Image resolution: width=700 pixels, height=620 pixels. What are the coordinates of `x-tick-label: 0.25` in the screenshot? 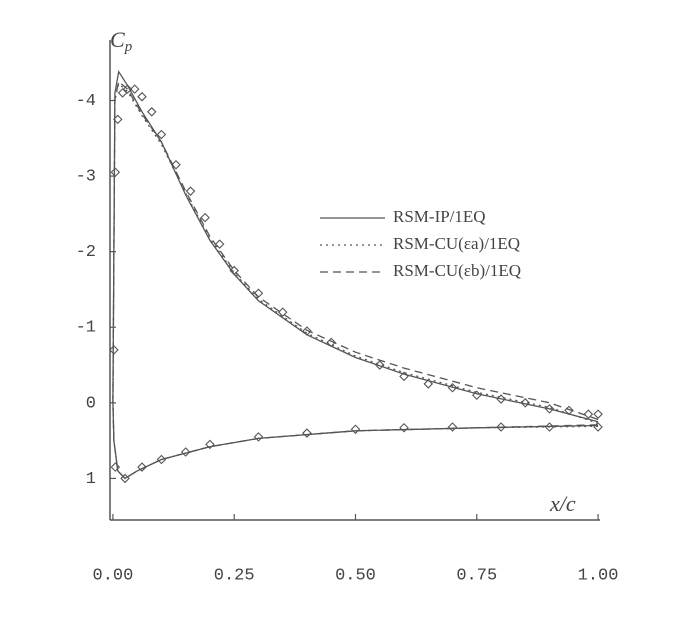 It's located at (234, 575).